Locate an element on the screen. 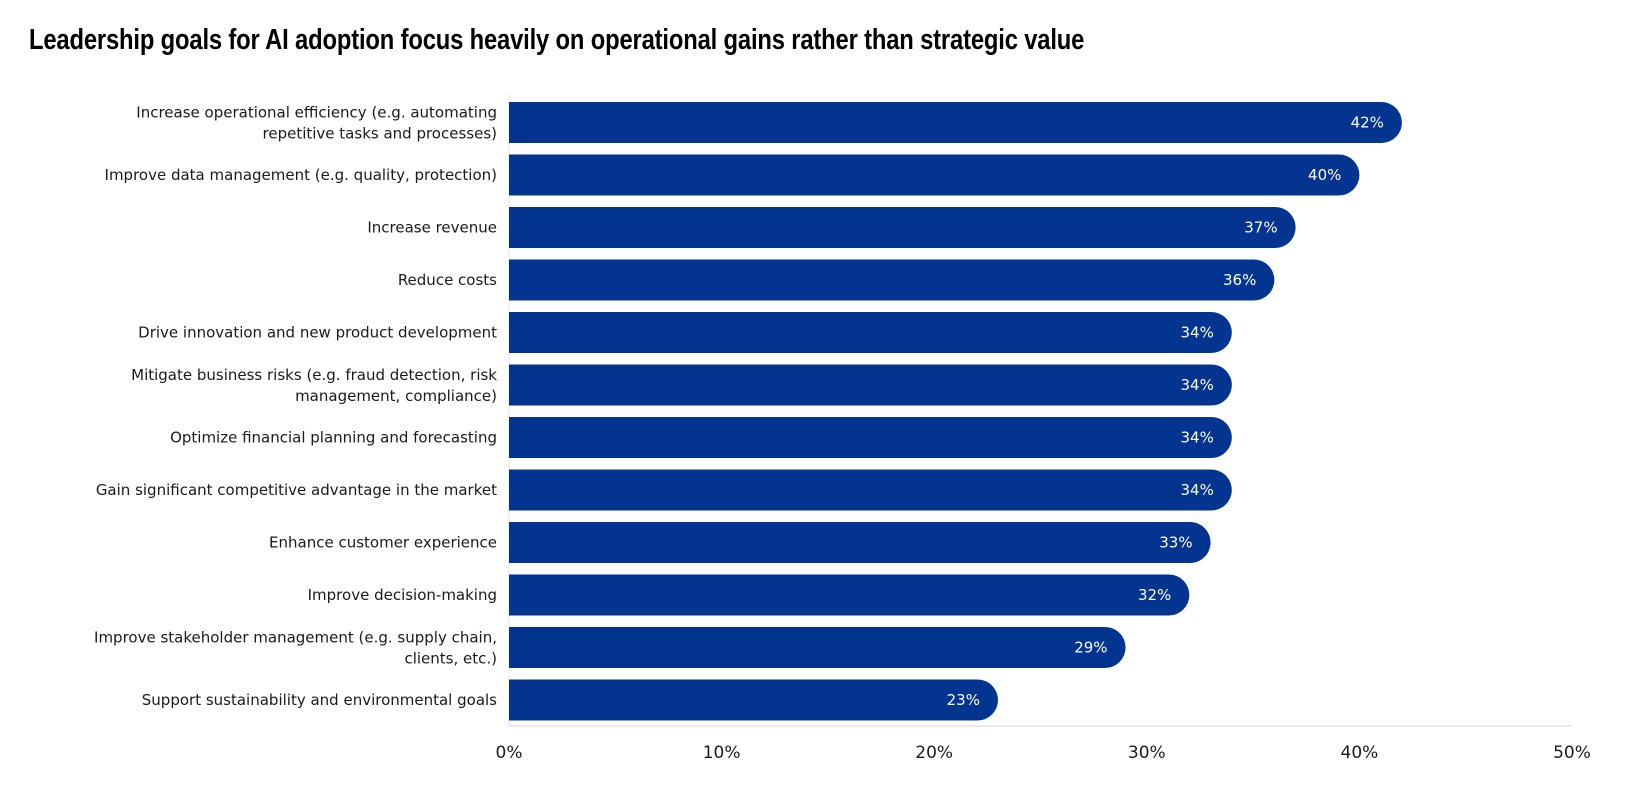 This screenshot has width=1633, height=795. data-label: 37% is located at coordinates (1260, 228).